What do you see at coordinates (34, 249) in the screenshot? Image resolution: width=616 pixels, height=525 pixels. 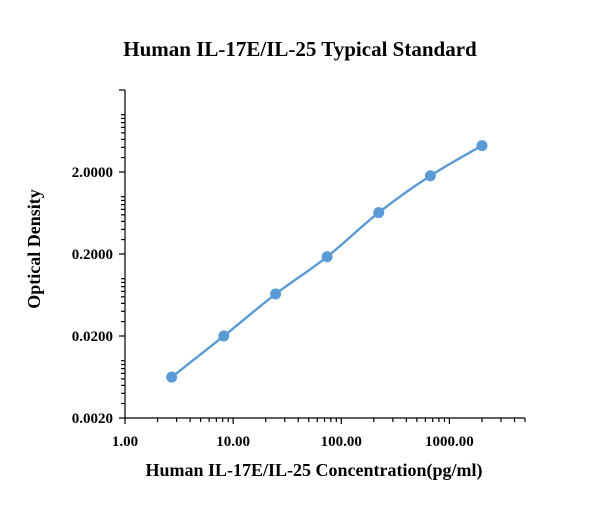 I see `y-axis-label: Optical Density` at bounding box center [34, 249].